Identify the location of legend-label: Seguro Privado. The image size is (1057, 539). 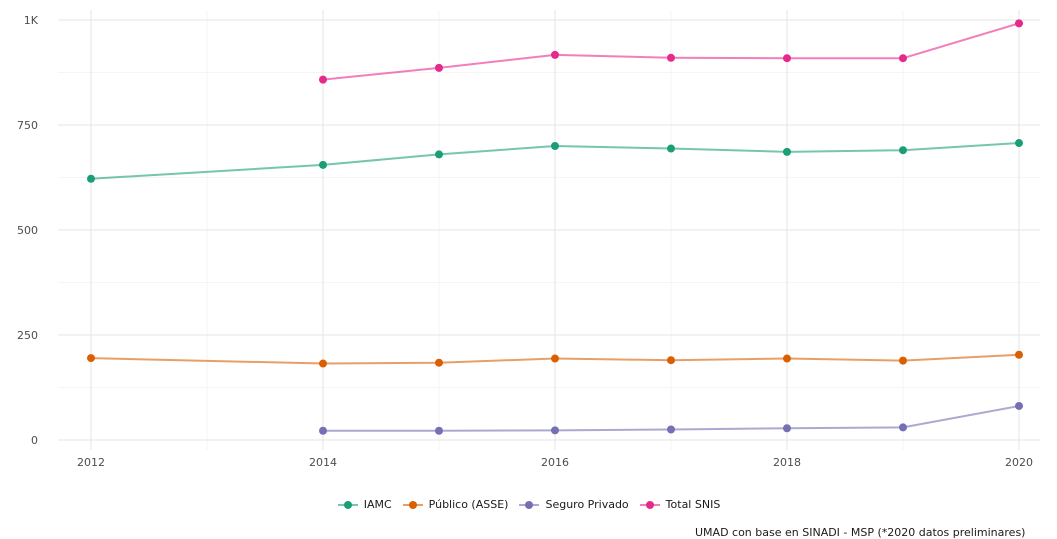
(587, 504).